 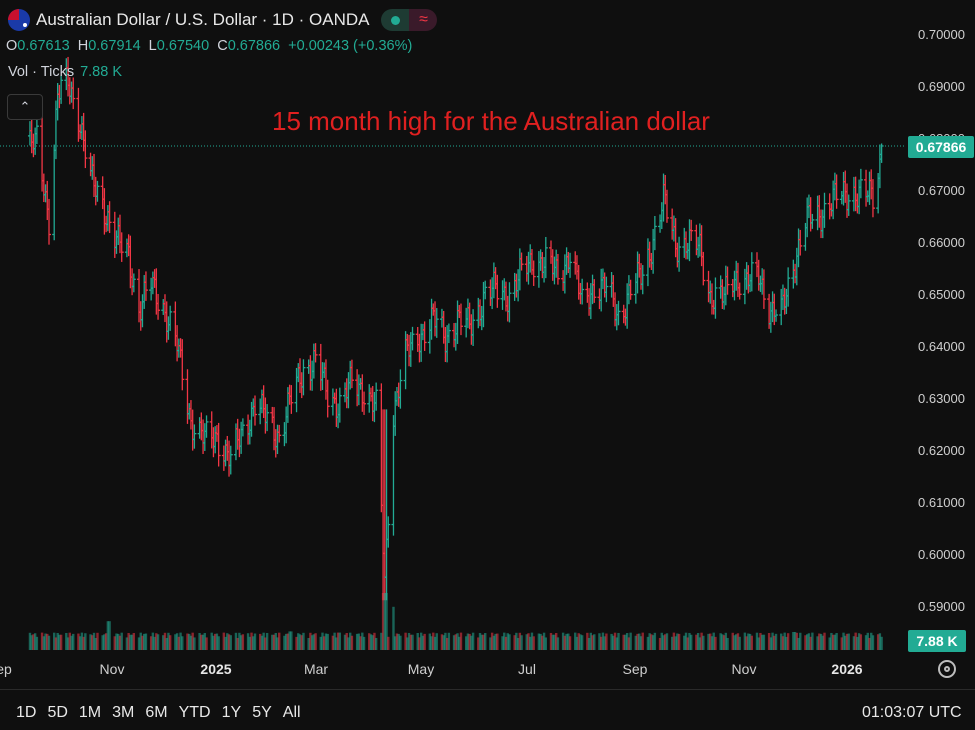 I want to click on volume-legend: Vol · Ticks 7.88 K, so click(x=65, y=72).